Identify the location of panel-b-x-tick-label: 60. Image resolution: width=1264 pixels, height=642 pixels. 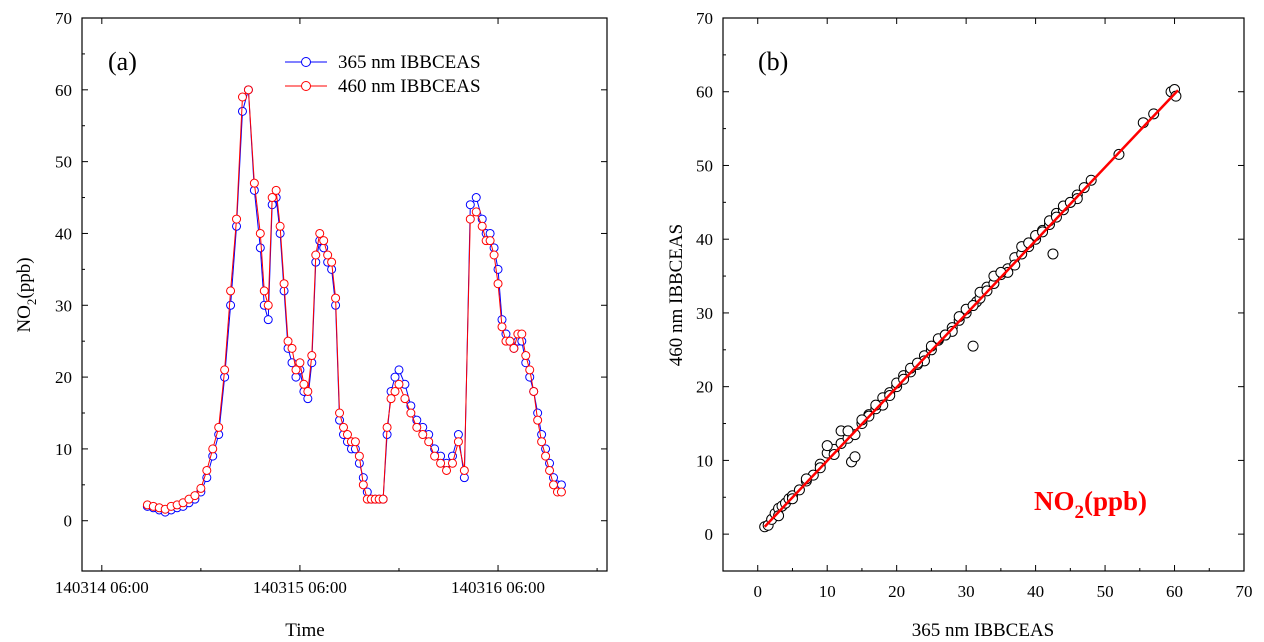
(1174, 591).